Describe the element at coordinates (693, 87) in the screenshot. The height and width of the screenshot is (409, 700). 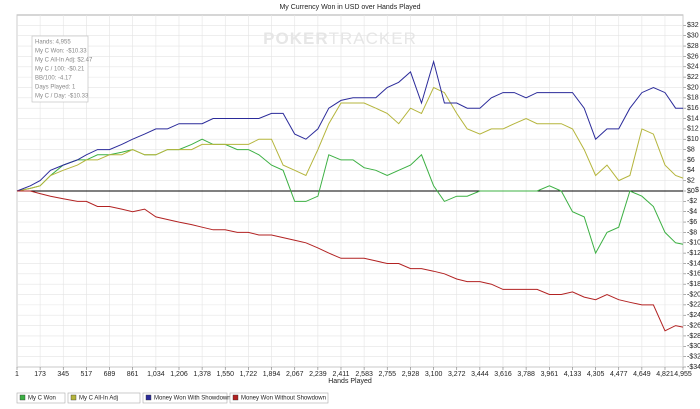
I see `y-tick-label: $20` at that location.